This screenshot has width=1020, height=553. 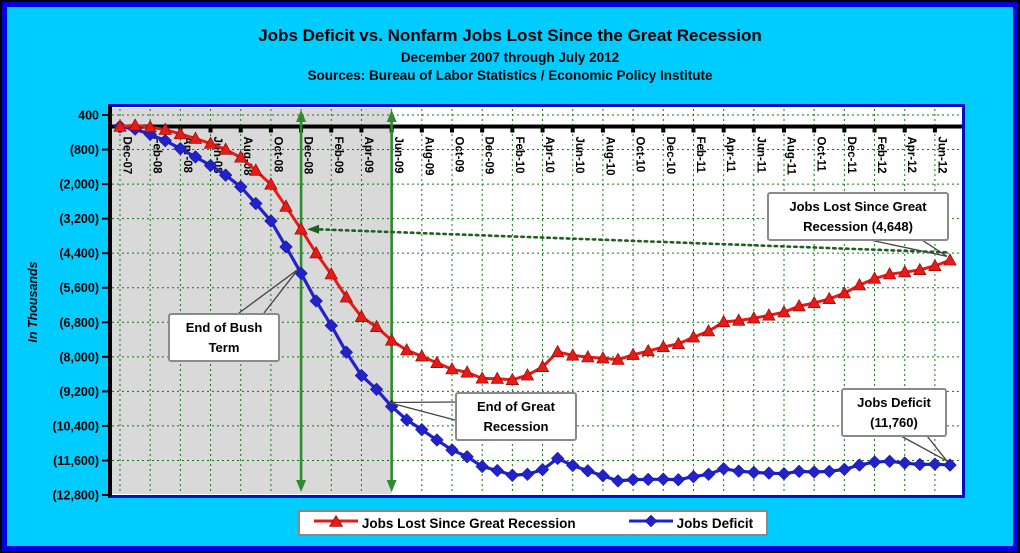 What do you see at coordinates (391, 301) in the screenshot?
I see `end-of-great-recession-line` at bounding box center [391, 301].